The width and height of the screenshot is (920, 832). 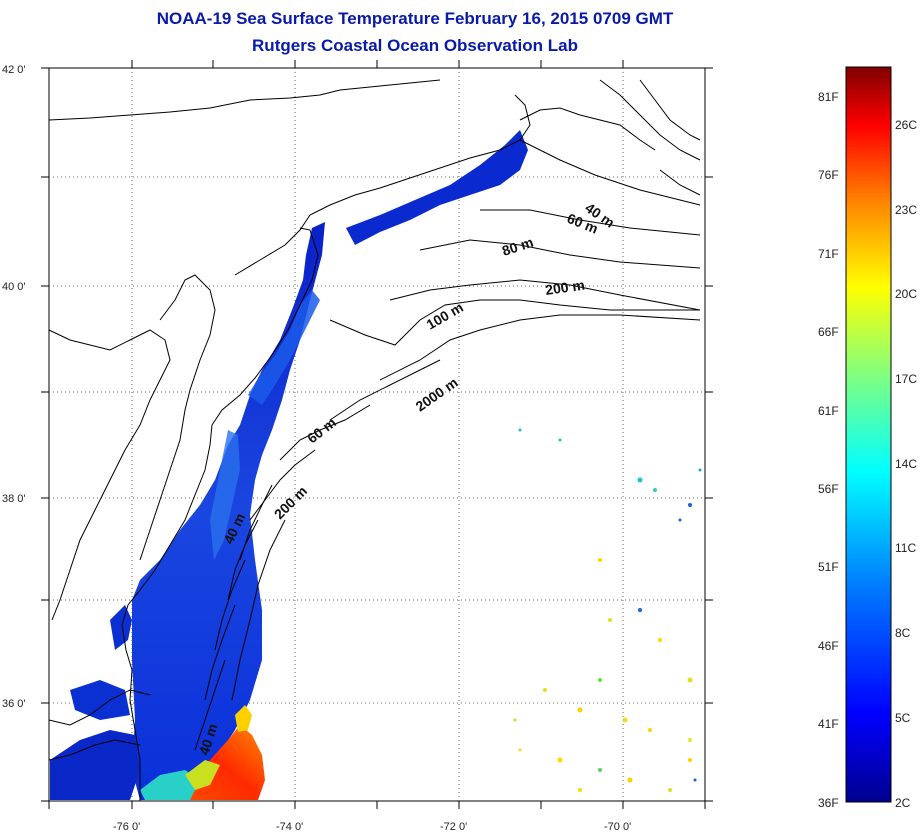 I want to click on lon-label-70: -70 0', so click(x=617, y=826).